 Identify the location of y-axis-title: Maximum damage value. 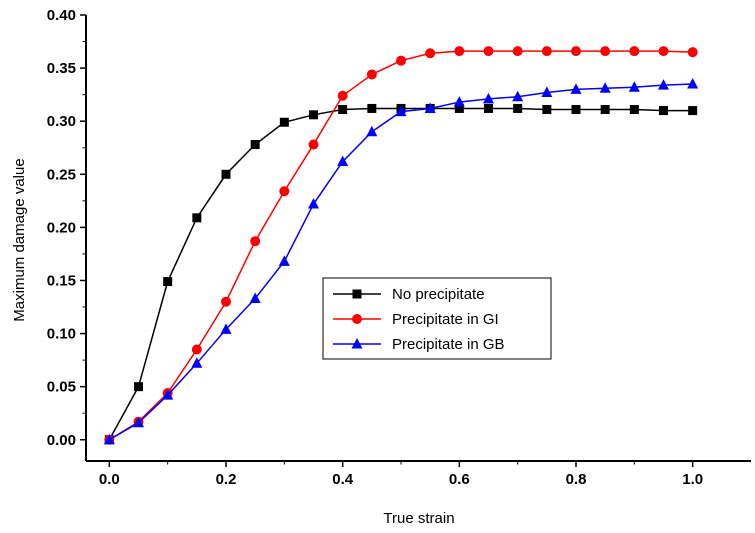
(19, 239).